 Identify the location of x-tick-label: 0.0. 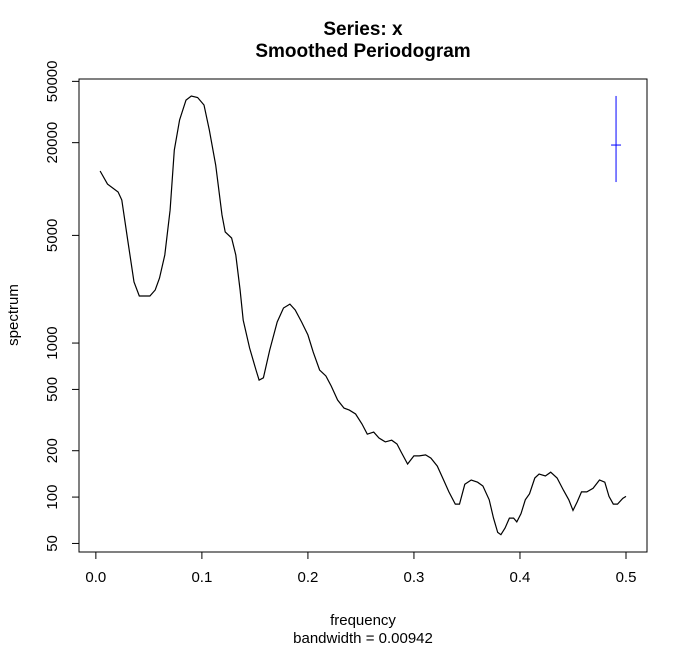
(95, 577).